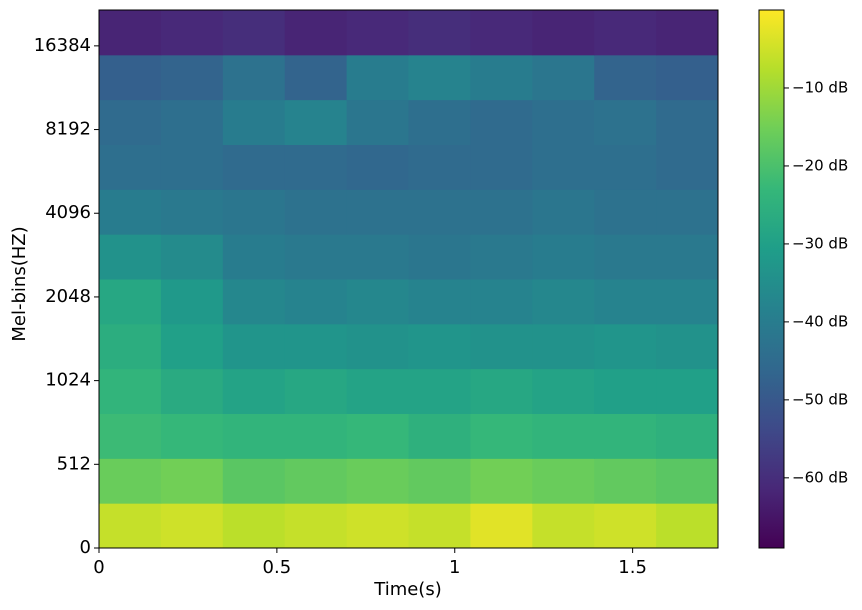 This screenshot has width=862, height=610. Describe the element at coordinates (68, 296) in the screenshot. I see `y-tick-label: 2048` at that location.